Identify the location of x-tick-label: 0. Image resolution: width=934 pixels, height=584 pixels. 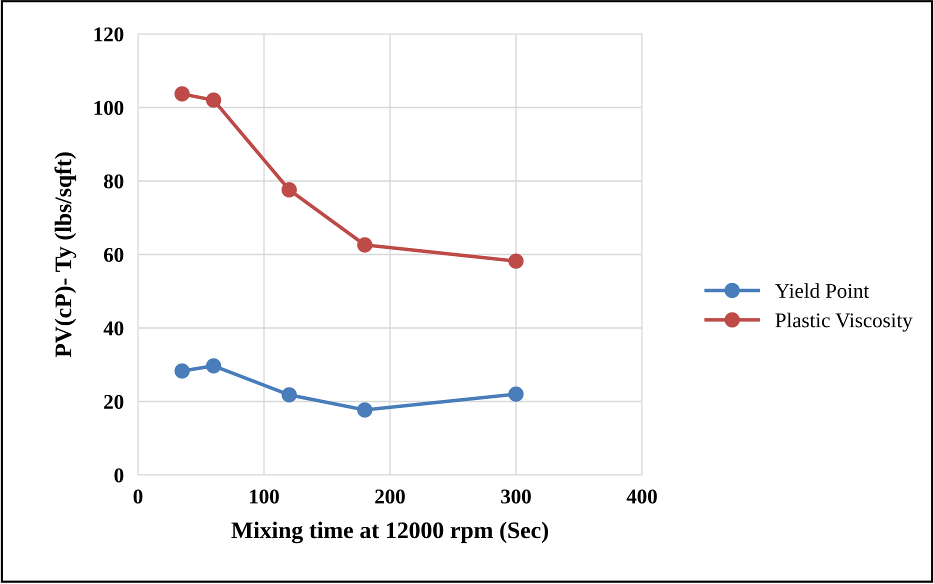
(138, 496).